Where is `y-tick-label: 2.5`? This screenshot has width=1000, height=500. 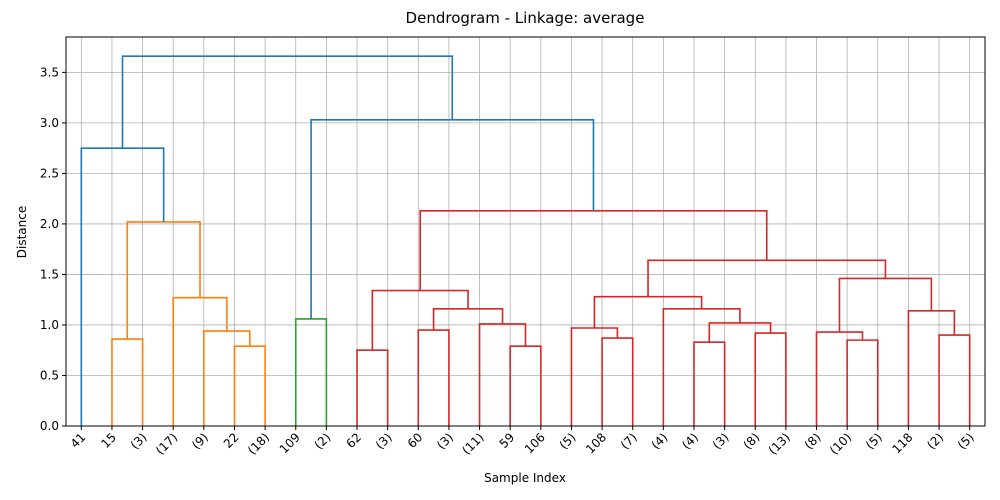 y-tick-label: 2.5 is located at coordinates (49, 173).